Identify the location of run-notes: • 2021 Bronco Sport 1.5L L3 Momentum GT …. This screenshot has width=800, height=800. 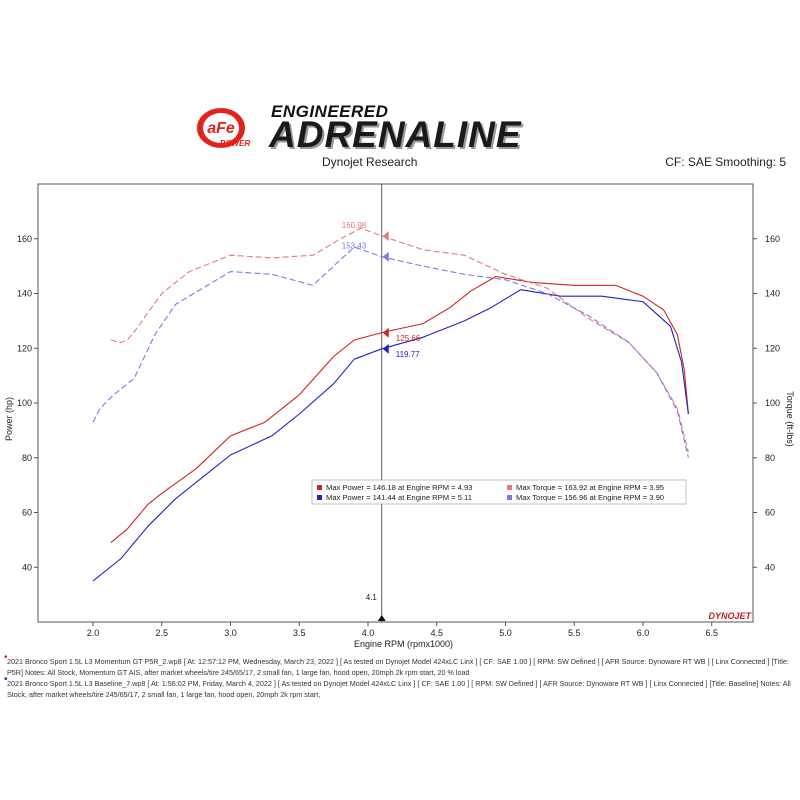
(399, 676).